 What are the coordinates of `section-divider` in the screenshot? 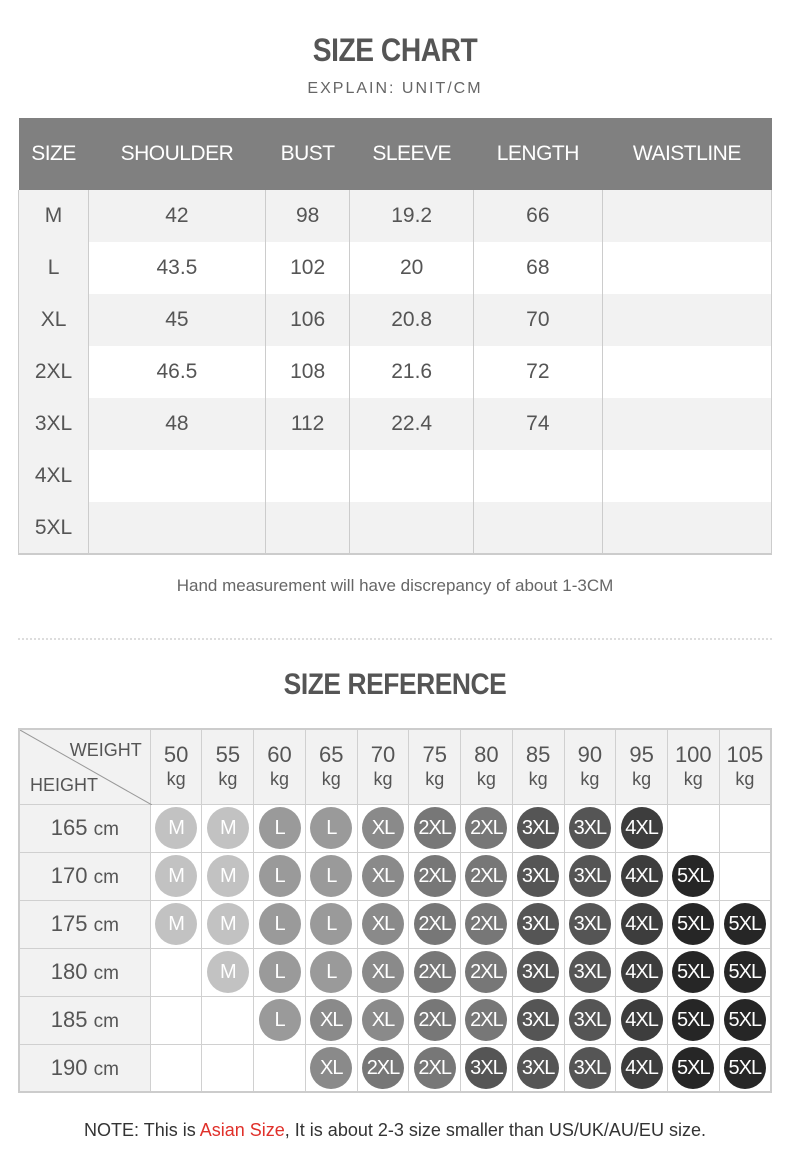 It's located at (395, 639).